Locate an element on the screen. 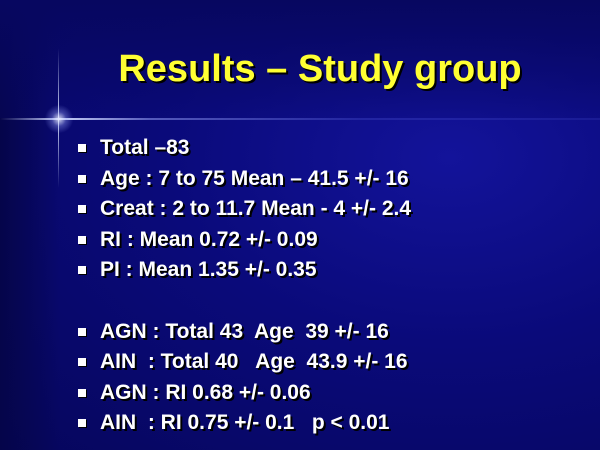 The image size is (600, 450). bullet-item: RI : Mean 0.72 +/- 0.09 is located at coordinates (244, 240).